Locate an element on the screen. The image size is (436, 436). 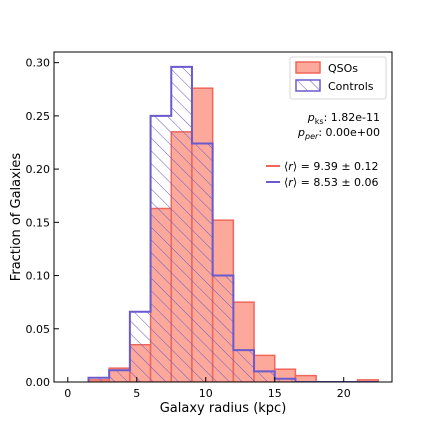
x-tick-label: 10 is located at coordinates (206, 393).